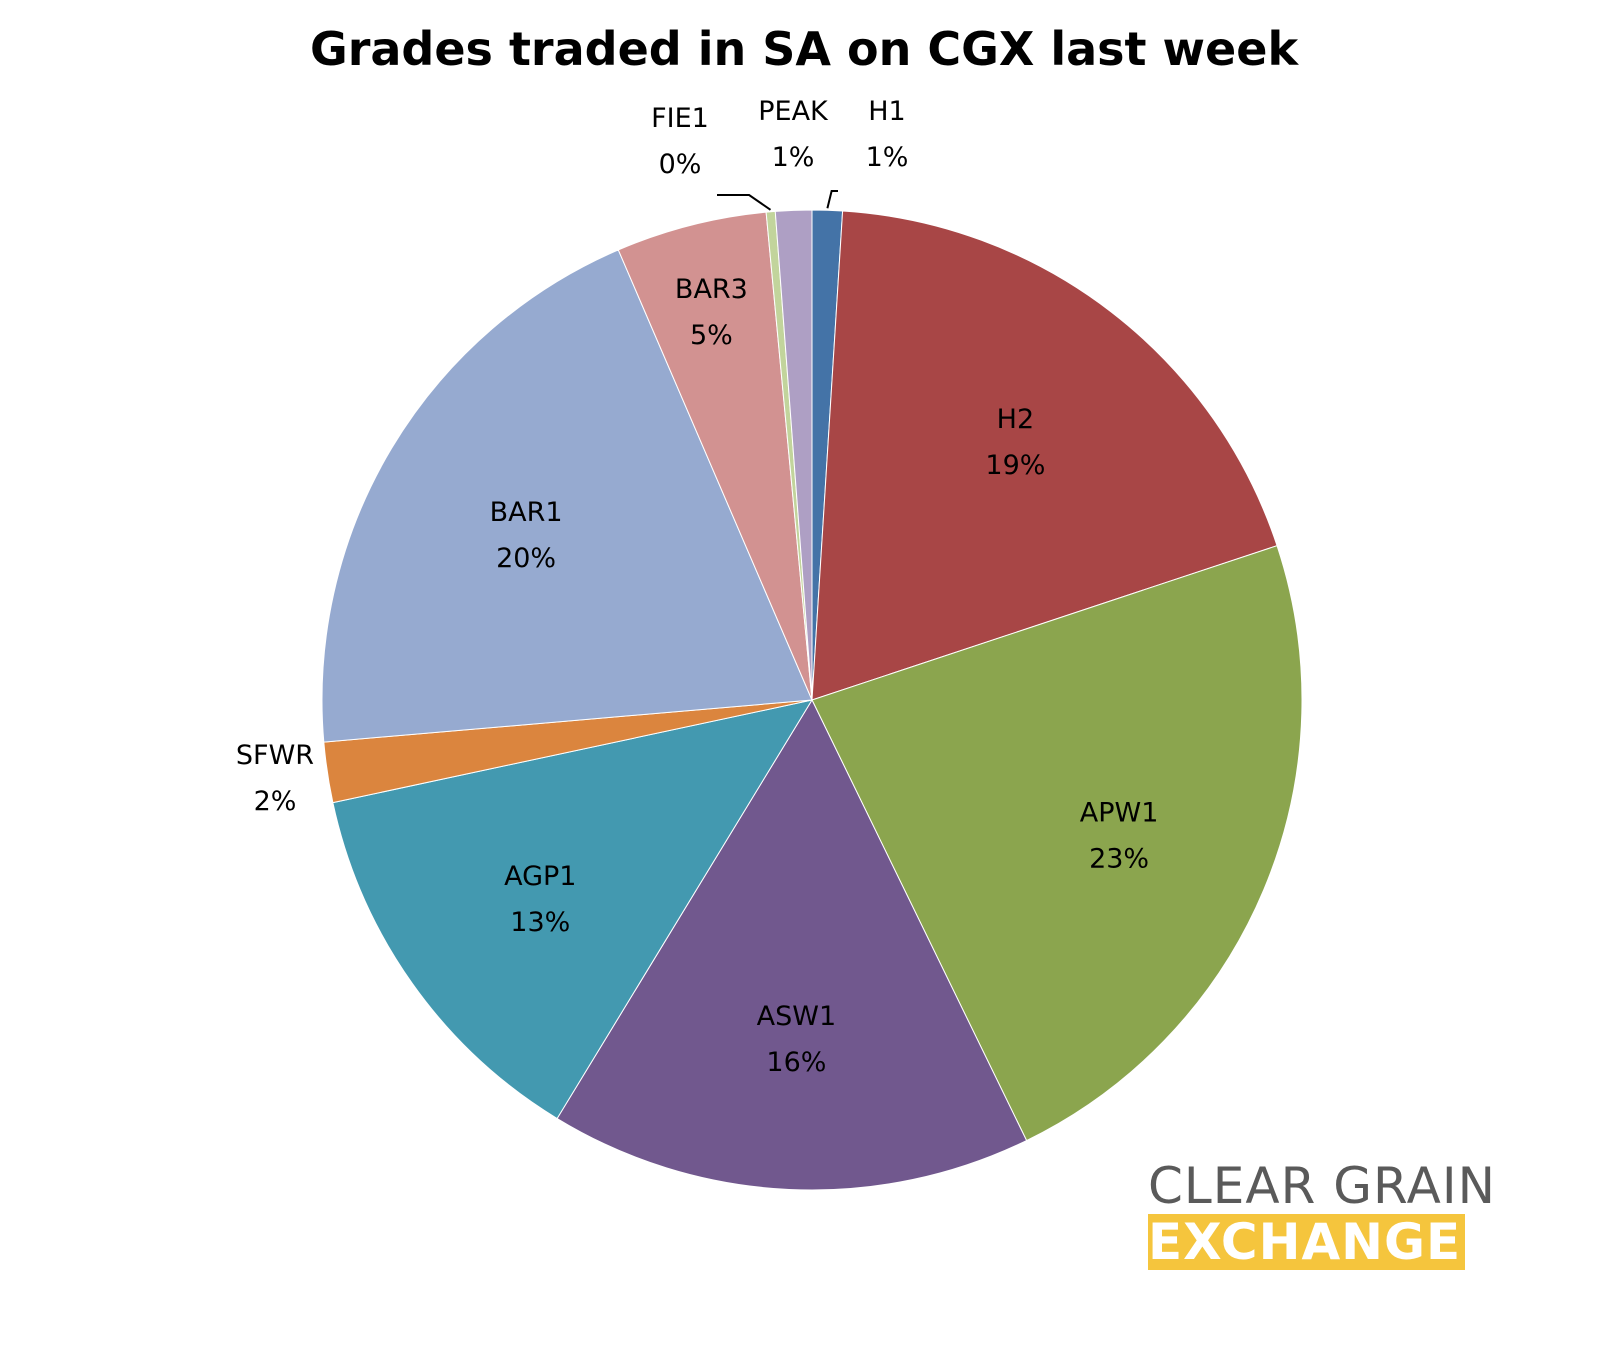 The width and height of the screenshot is (1608, 1351). I want to click on slice-name-asw1: ASW1, so click(796, 1016).